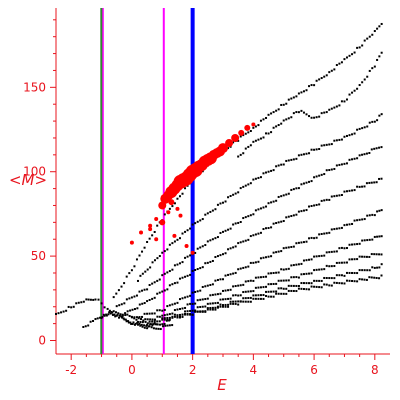 The height and width of the screenshot is (400, 400). What do you see at coordinates (34, 172) in the screenshot?
I see `y-tick-label: 100` at bounding box center [34, 172].